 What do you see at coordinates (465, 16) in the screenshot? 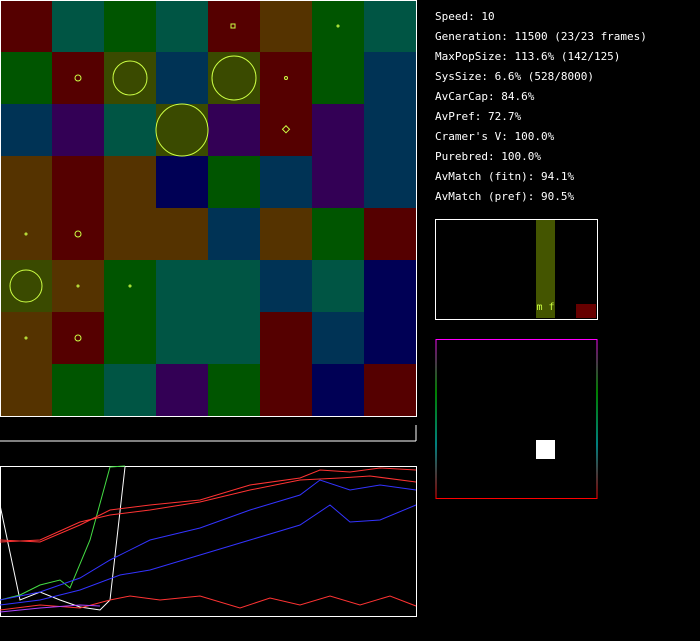
I see `stat-line: Speed: 10` at bounding box center [465, 16].